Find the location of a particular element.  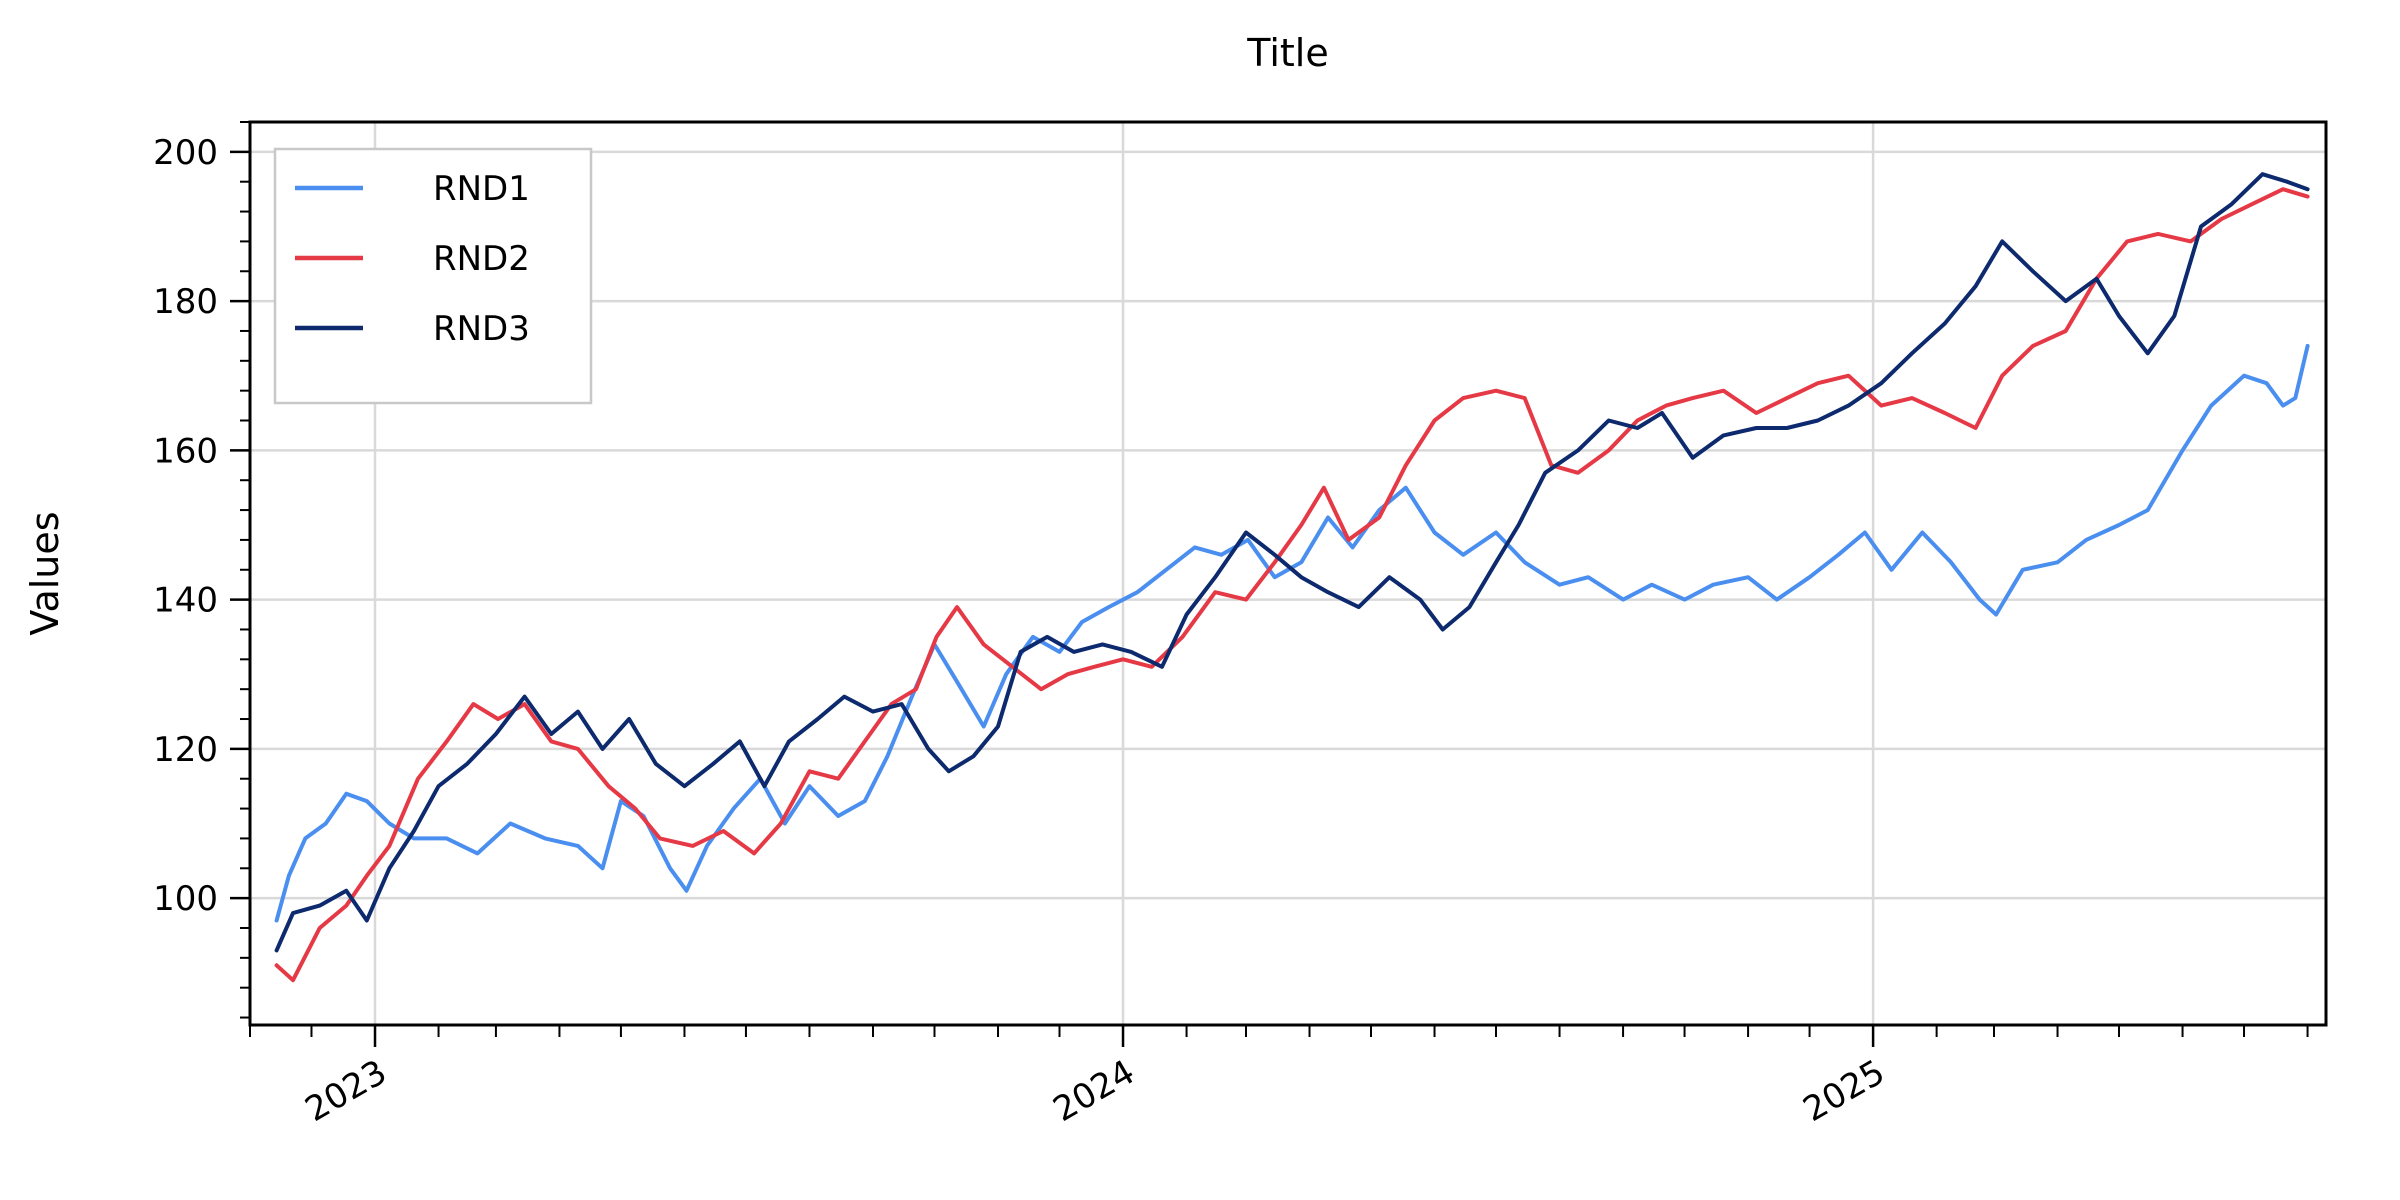

y-tick-label: 100 is located at coordinates (185, 899).